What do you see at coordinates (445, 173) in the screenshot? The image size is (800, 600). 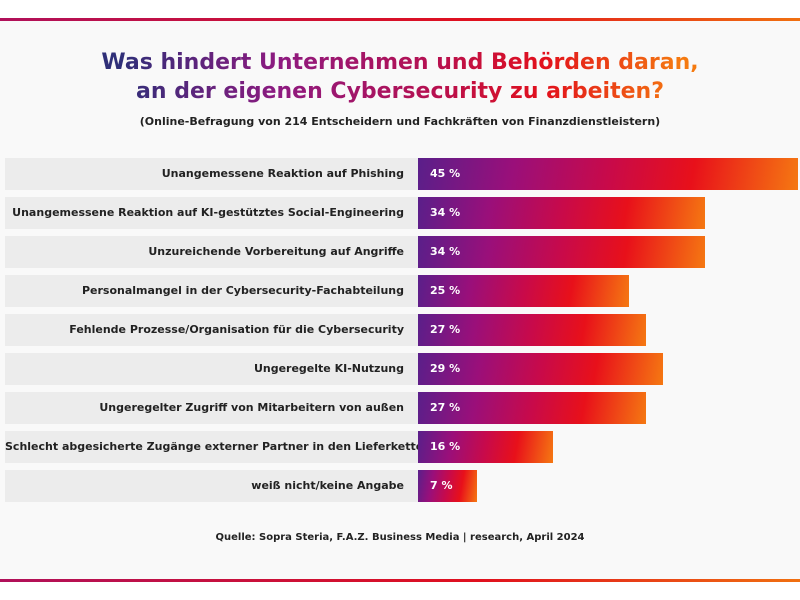 I see `data-label: 45 %` at bounding box center [445, 173].